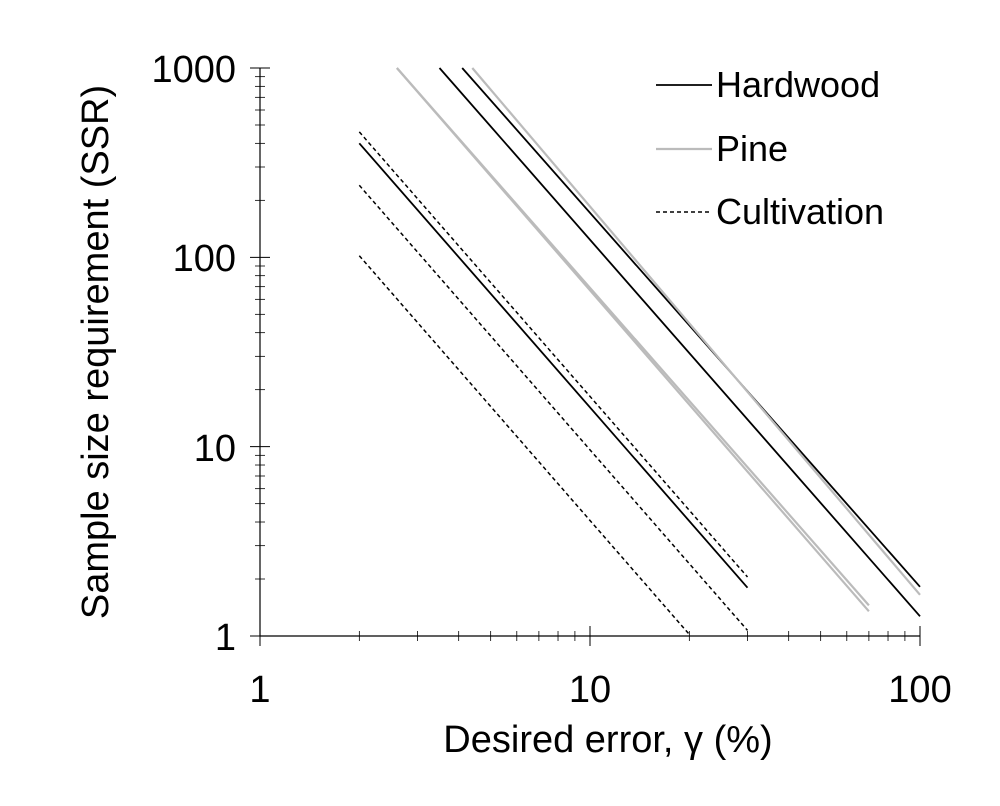 This screenshot has height=806, width=1000. I want to click on x-tick-labels: 1 10 100, so click(600, 690).